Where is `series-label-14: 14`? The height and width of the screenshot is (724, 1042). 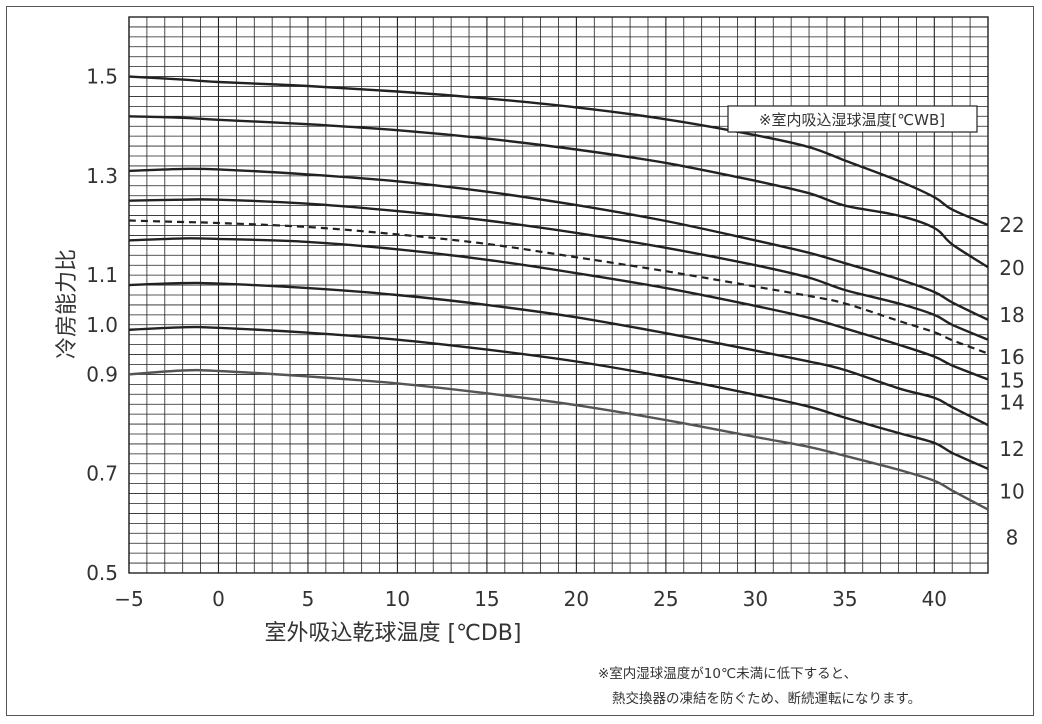
series-label-14: 14 is located at coordinates (1011, 403).